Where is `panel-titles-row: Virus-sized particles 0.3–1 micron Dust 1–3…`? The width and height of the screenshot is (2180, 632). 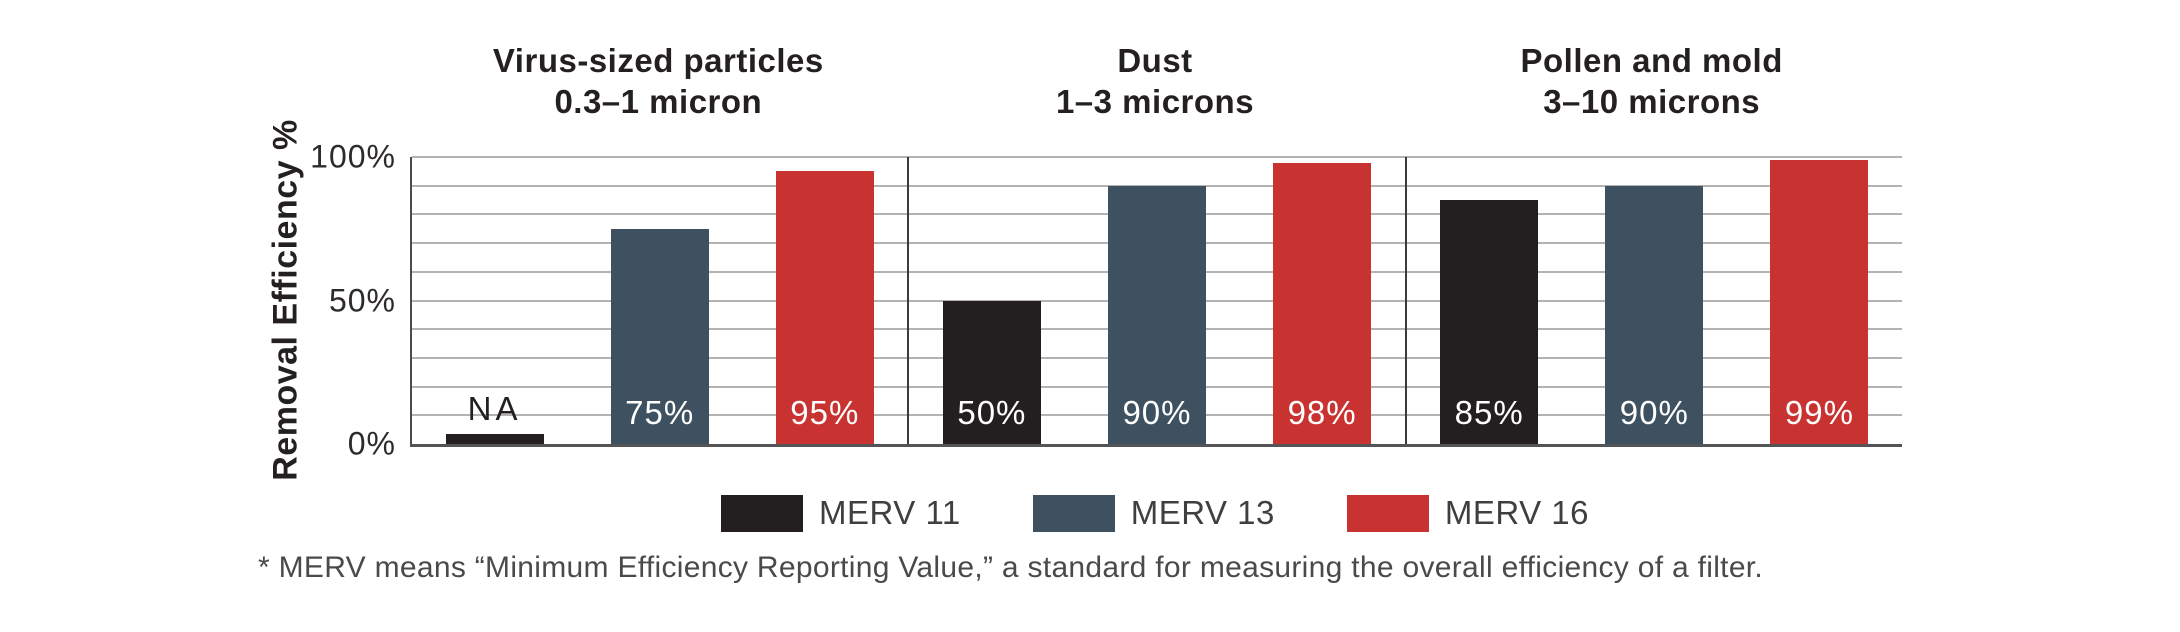
panel-titles-row: Virus-sized particles 0.3–1 micron Dust 1–3… is located at coordinates (1155, 81).